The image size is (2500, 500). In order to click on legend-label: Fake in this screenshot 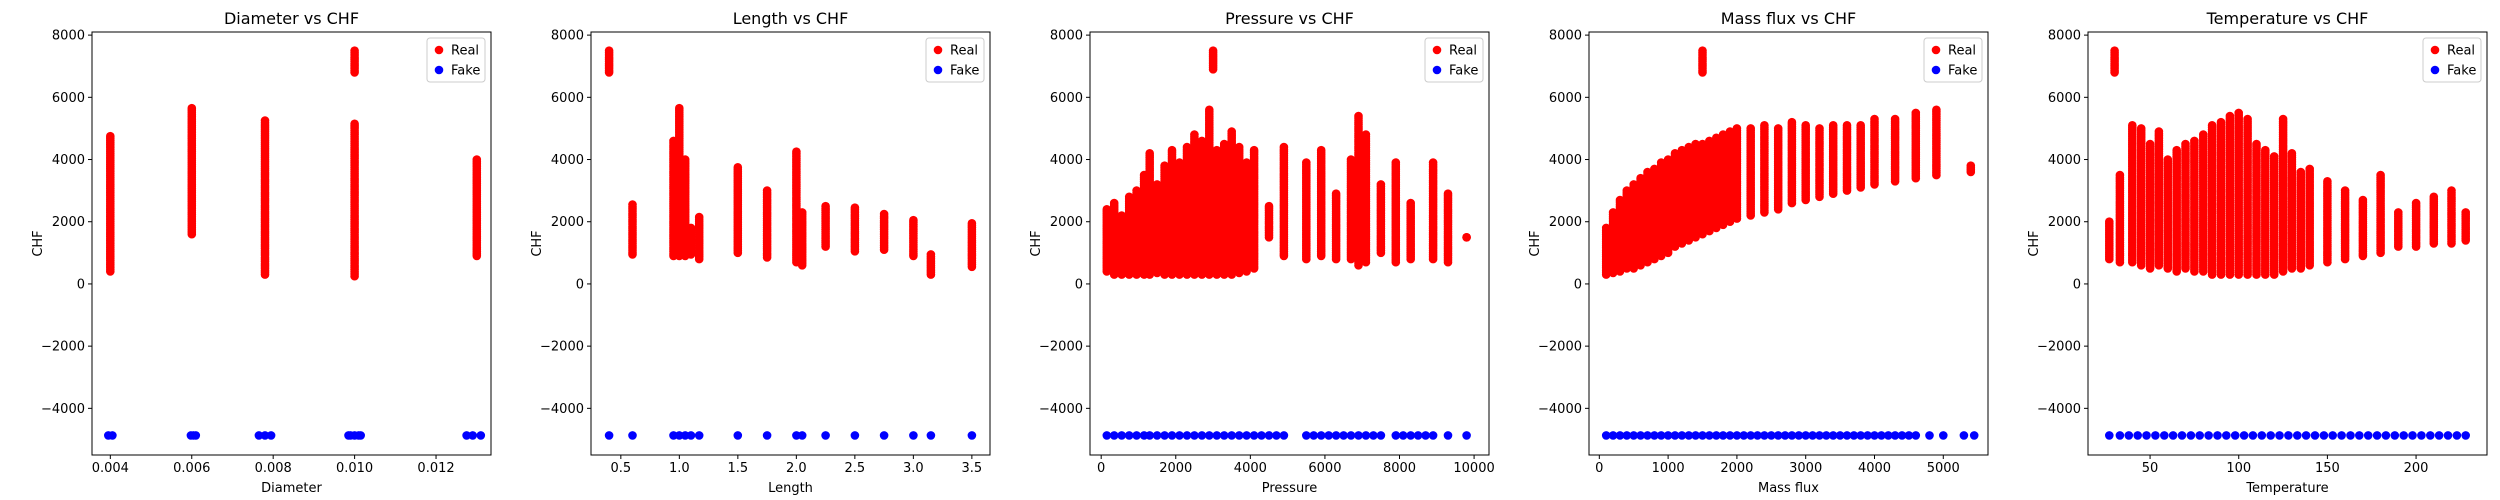, I will do `click(964, 71)`.